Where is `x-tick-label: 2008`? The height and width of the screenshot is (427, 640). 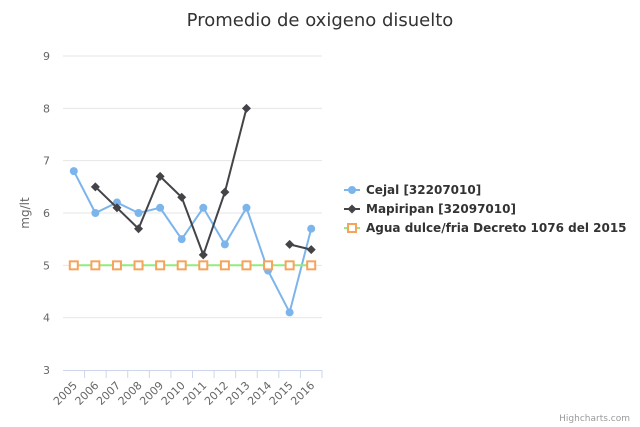
x-tick-label: 2008 is located at coordinates (130, 393).